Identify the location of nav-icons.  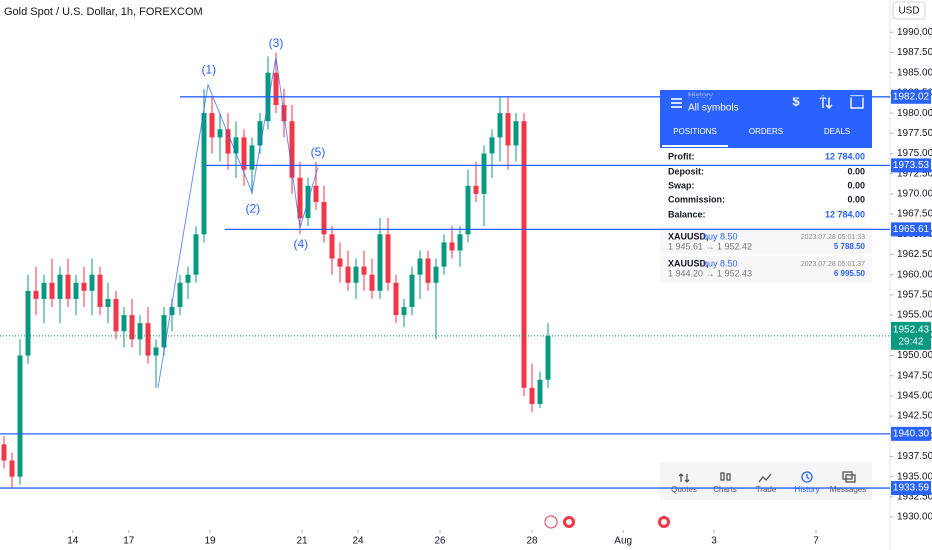
(767, 477).